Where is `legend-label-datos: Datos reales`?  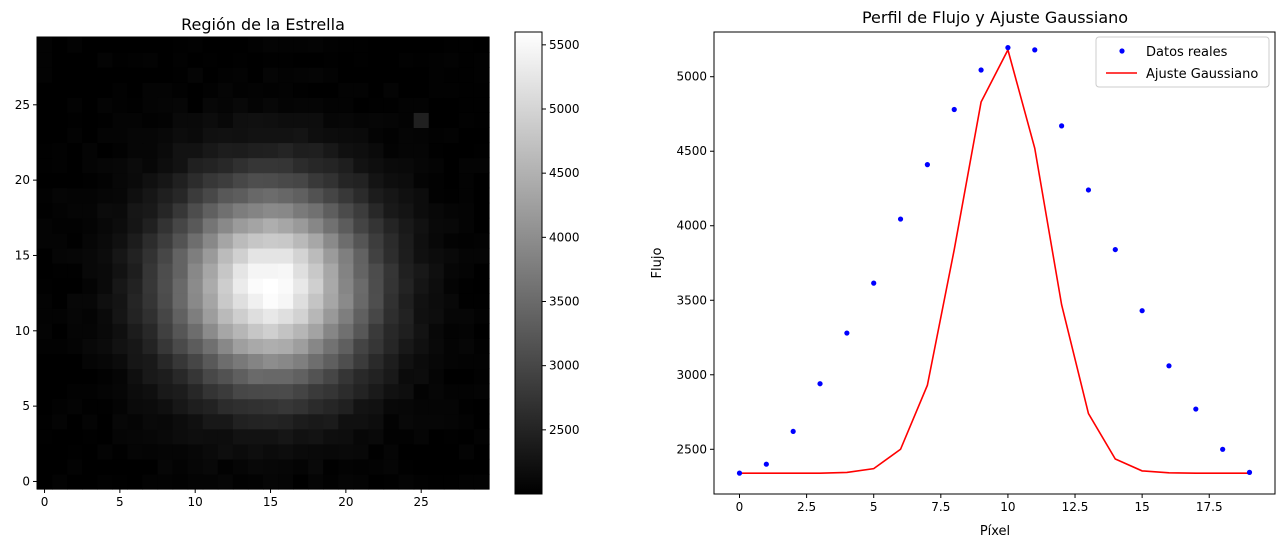
legend-label-datos: Datos reales is located at coordinates (1187, 52).